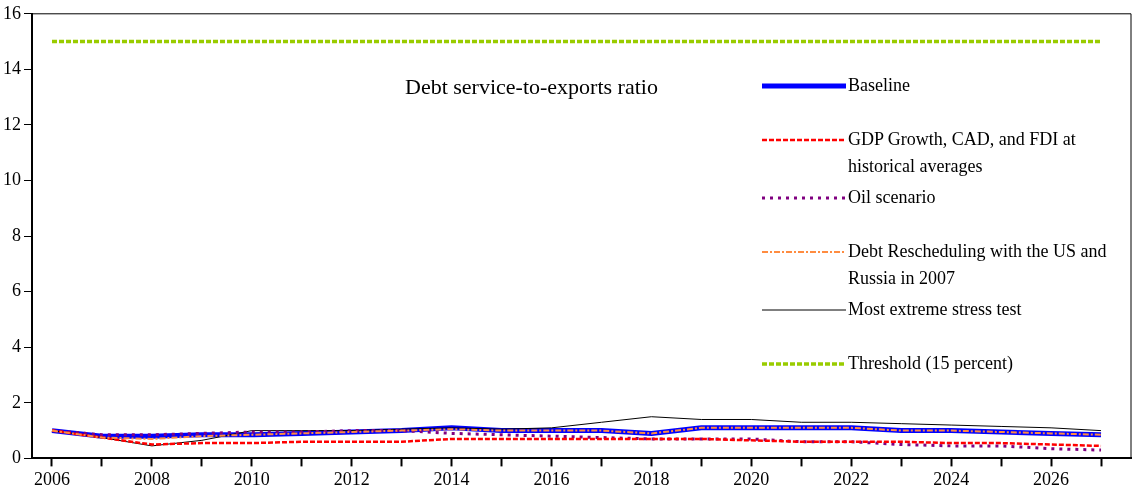  I want to click on x-tick-label: 2014, so click(451, 478).